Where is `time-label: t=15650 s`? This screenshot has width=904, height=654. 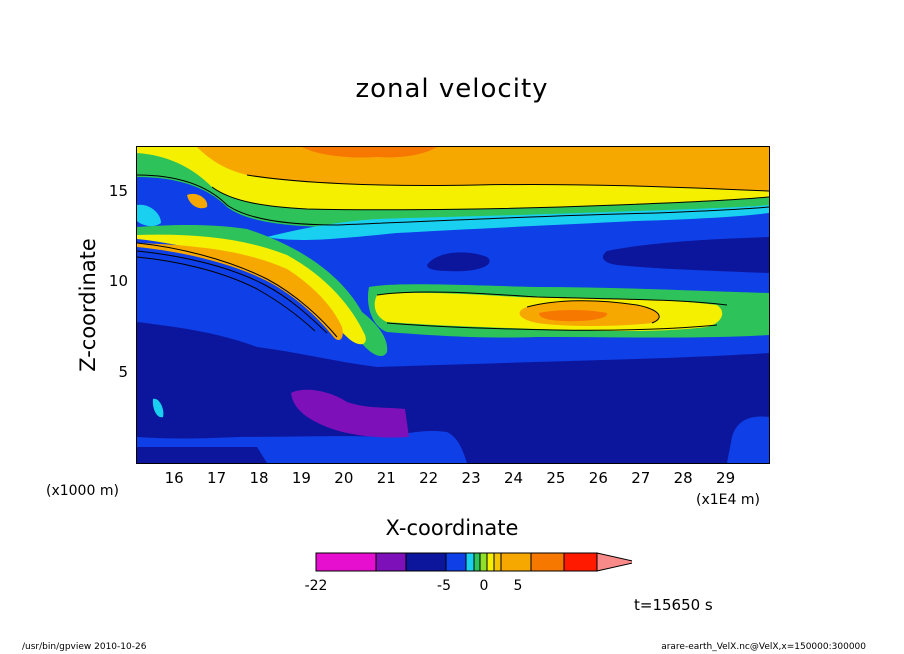
time-label: t=15650 s is located at coordinates (673, 605).